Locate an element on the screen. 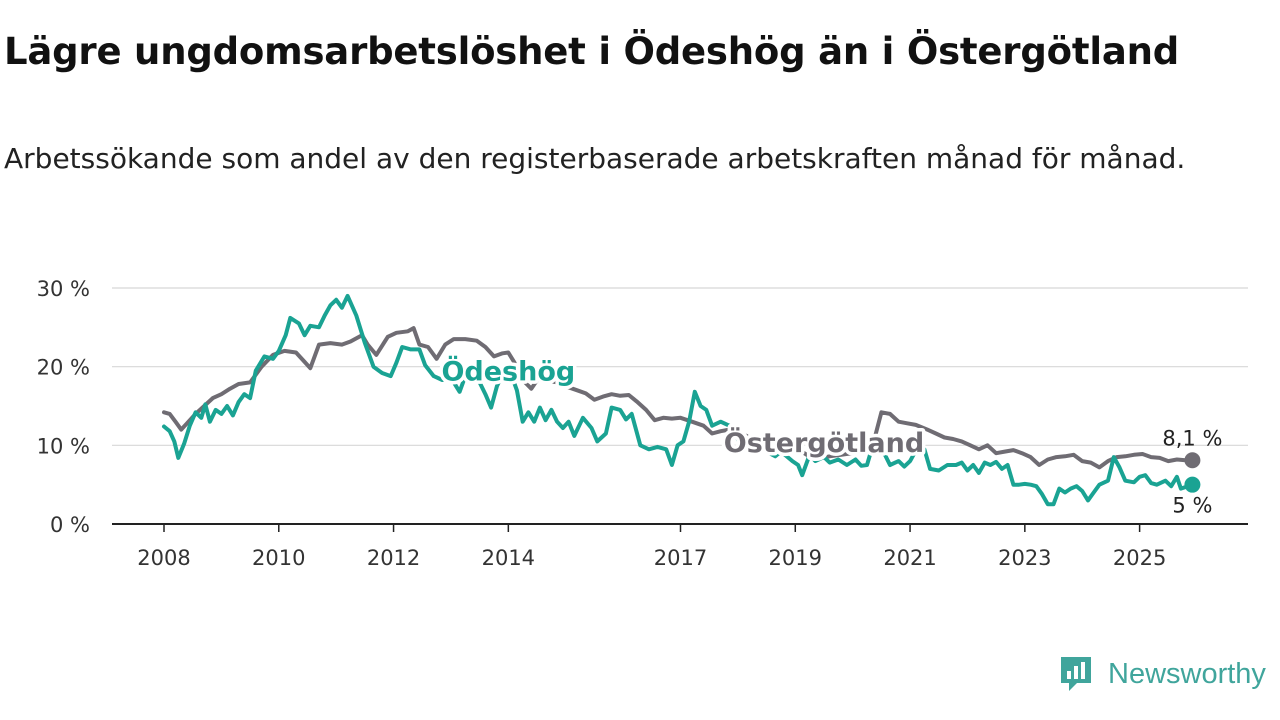 The height and width of the screenshot is (720, 1280). newsworthy-logo-icon is located at coordinates (1076, 674).